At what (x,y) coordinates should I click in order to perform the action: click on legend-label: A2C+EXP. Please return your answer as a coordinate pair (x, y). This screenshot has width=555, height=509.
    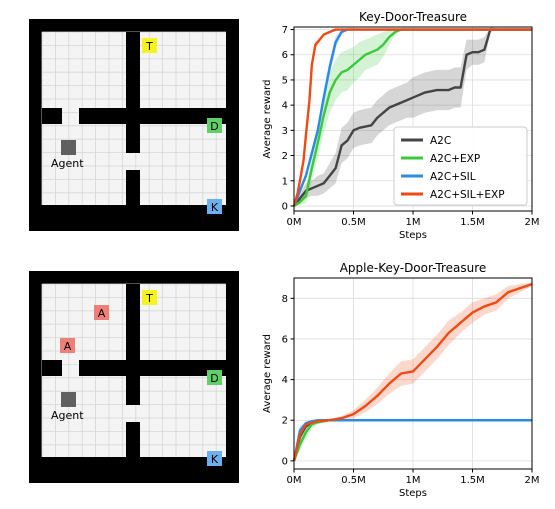
    Looking at the image, I should click on (455, 159).